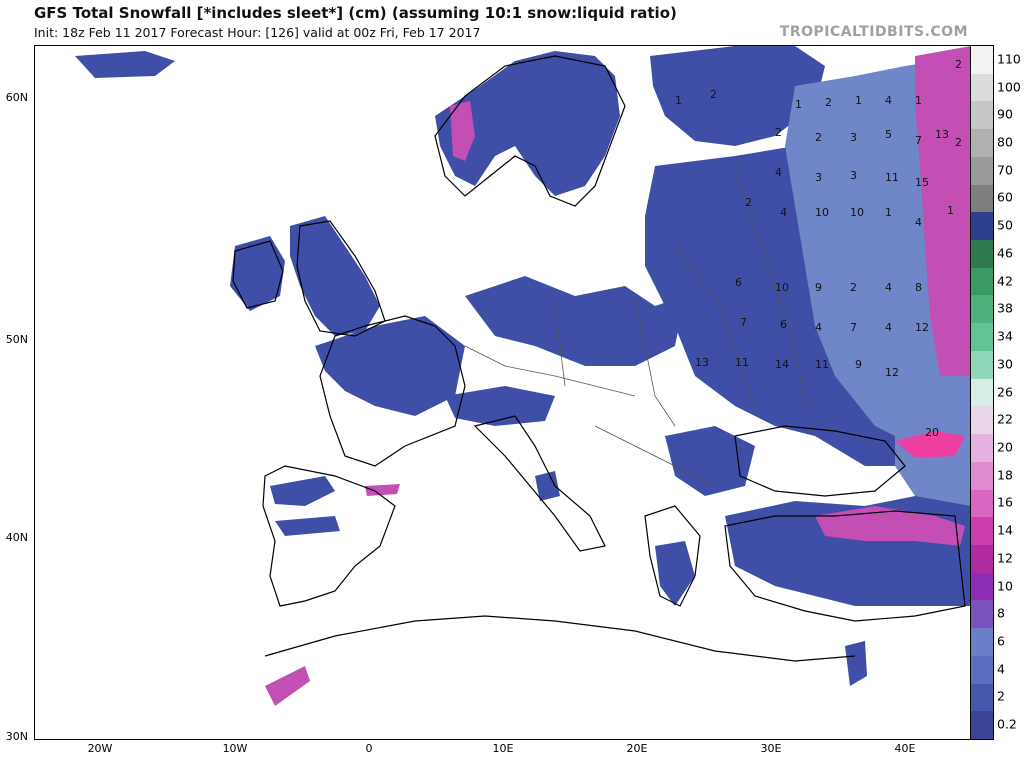  What do you see at coordinates (1005, 197) in the screenshot?
I see `colorbar-label: 60` at bounding box center [1005, 197].